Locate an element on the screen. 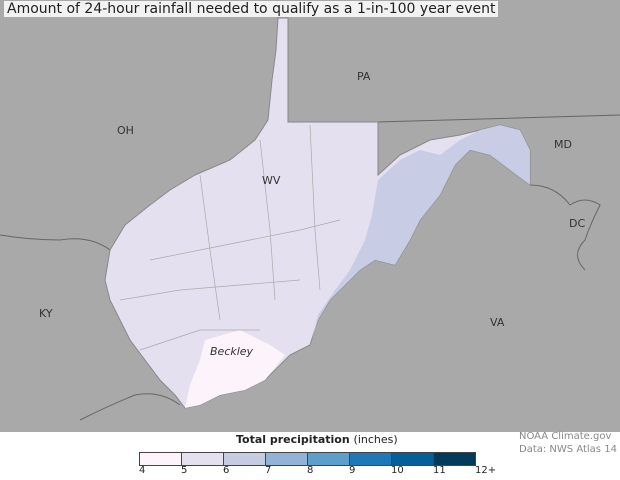 The height and width of the screenshot is (480, 620). legend-ticks: 4 5 6 7 8 9 10 11 12+ is located at coordinates (315, 472).